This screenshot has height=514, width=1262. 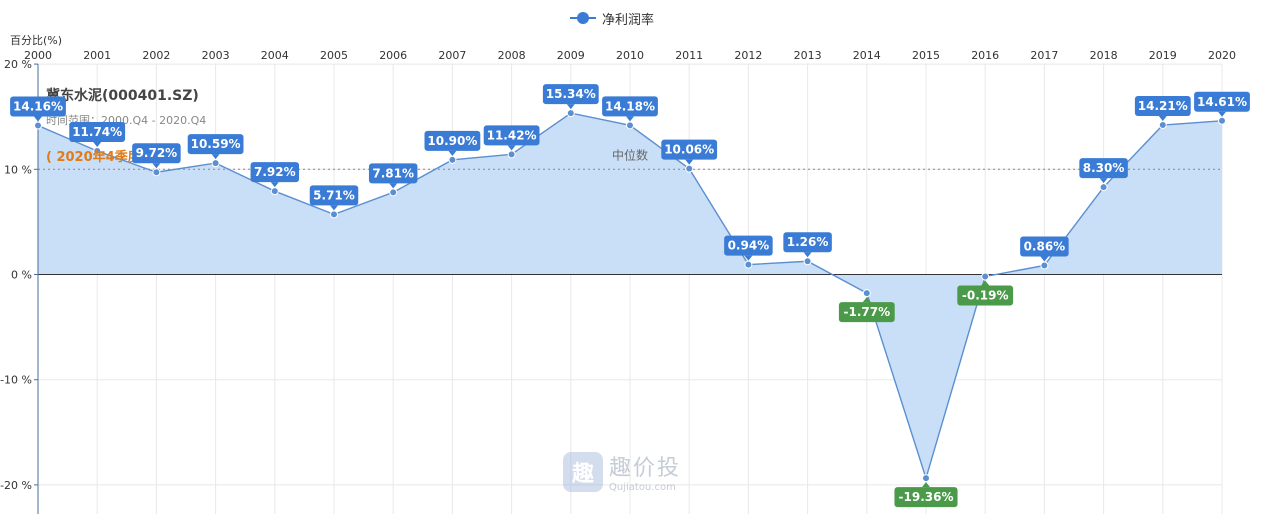 I want to click on y-axis-title: 百分比(%), so click(x=36, y=40).